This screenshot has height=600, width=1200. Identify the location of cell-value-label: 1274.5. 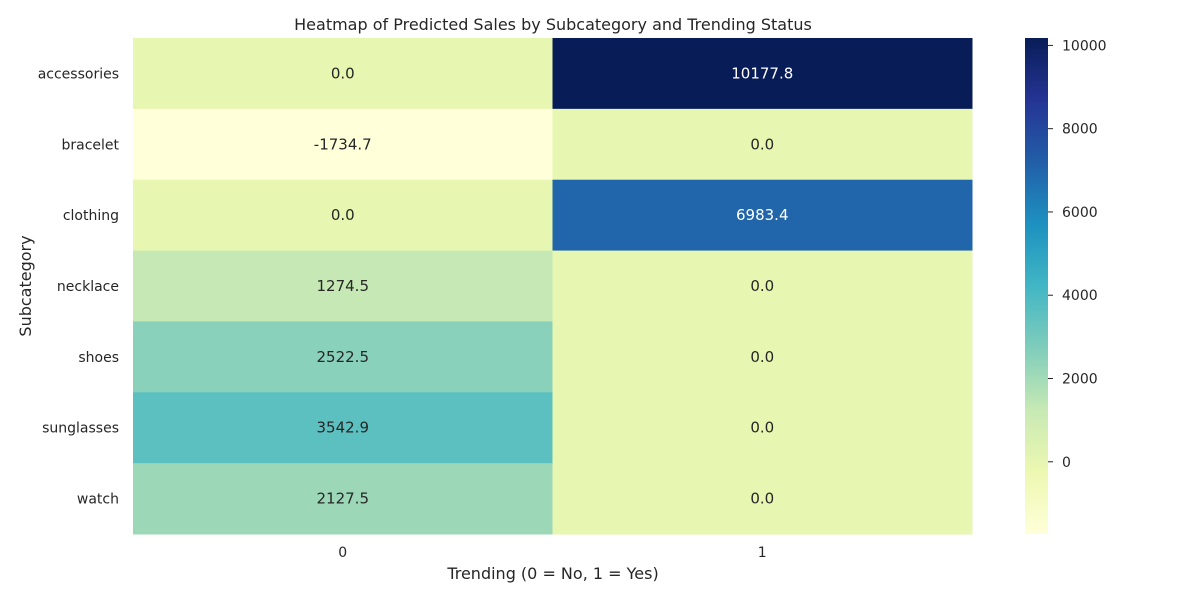
(343, 286).